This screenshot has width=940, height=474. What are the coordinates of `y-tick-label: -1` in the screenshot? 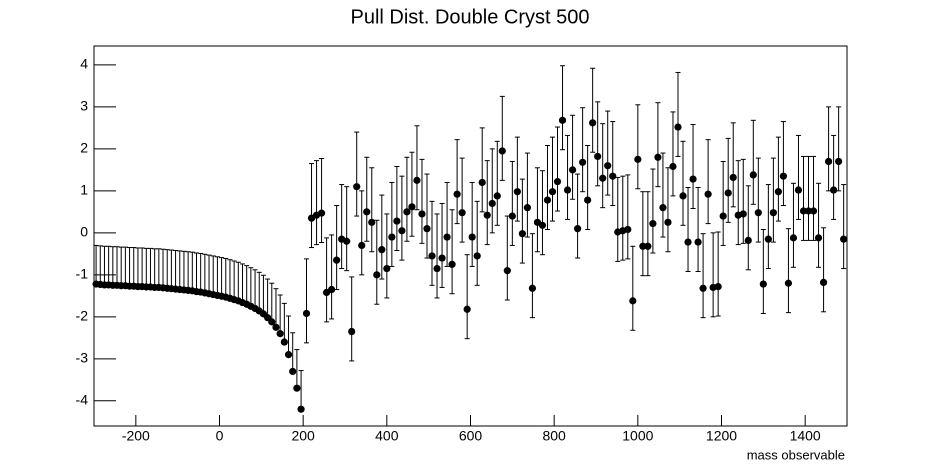 It's located at (82, 274).